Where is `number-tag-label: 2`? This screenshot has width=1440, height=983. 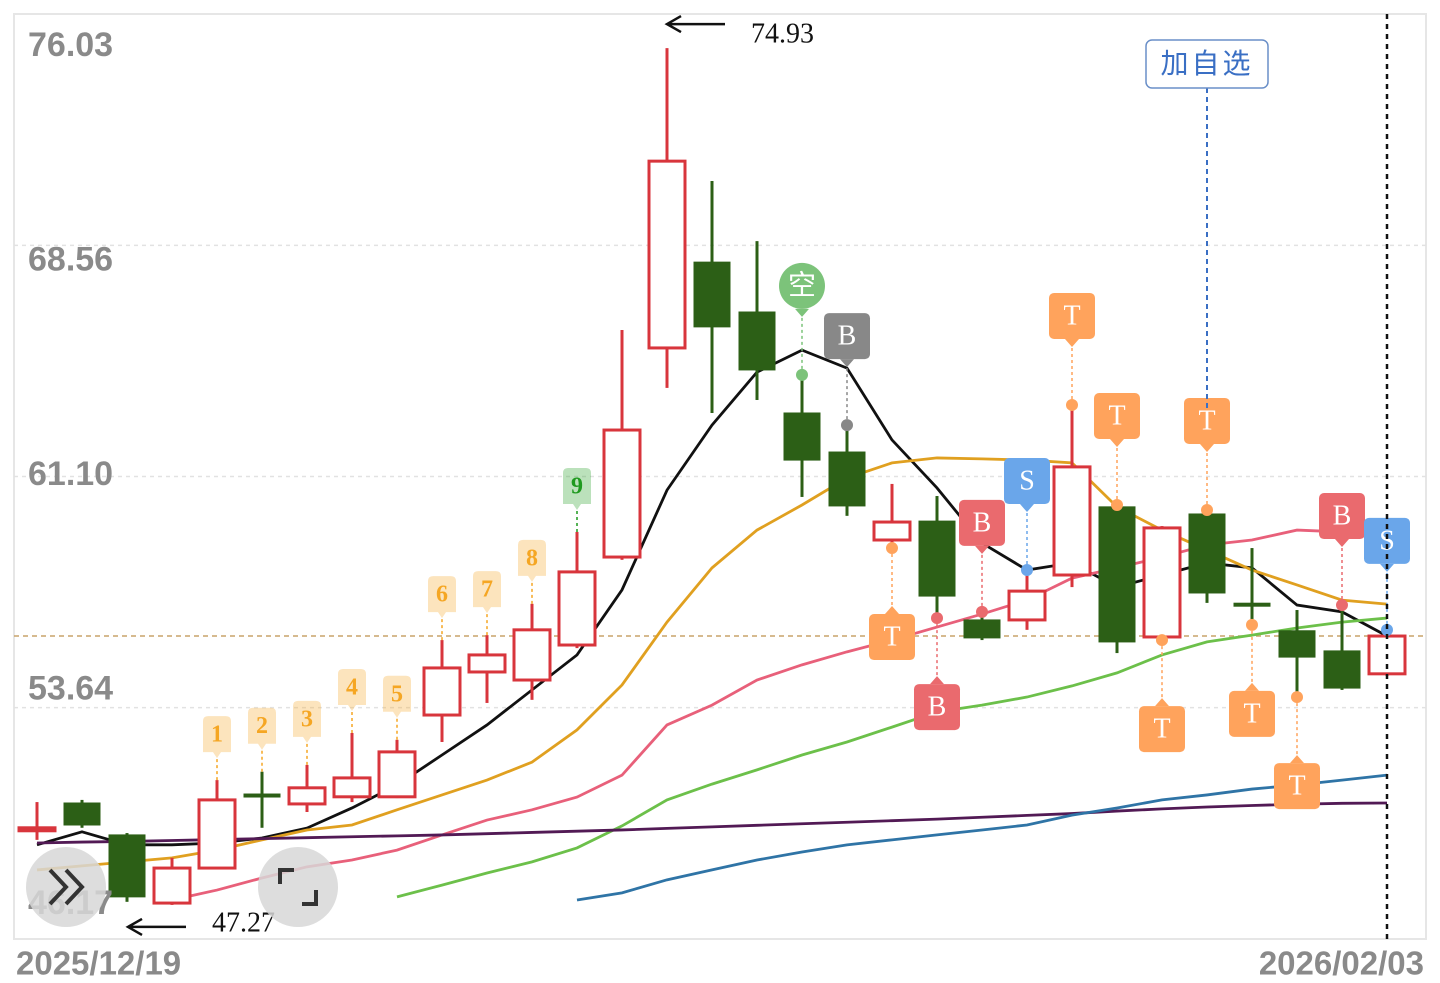 number-tag-label: 2 is located at coordinates (262, 726).